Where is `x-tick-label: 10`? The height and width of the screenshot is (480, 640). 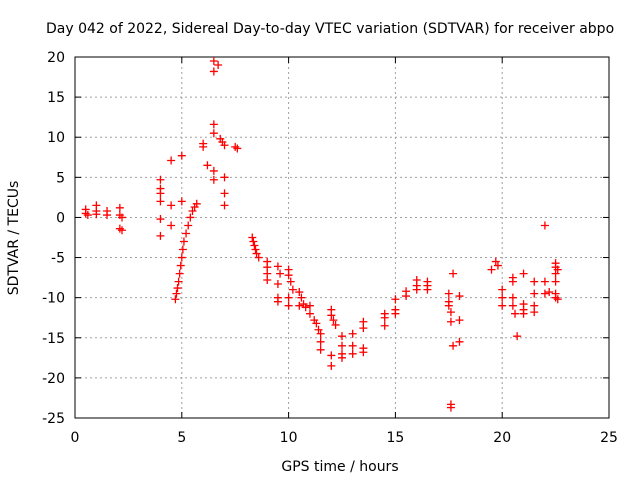
x-tick-label: 10 is located at coordinates (289, 438).